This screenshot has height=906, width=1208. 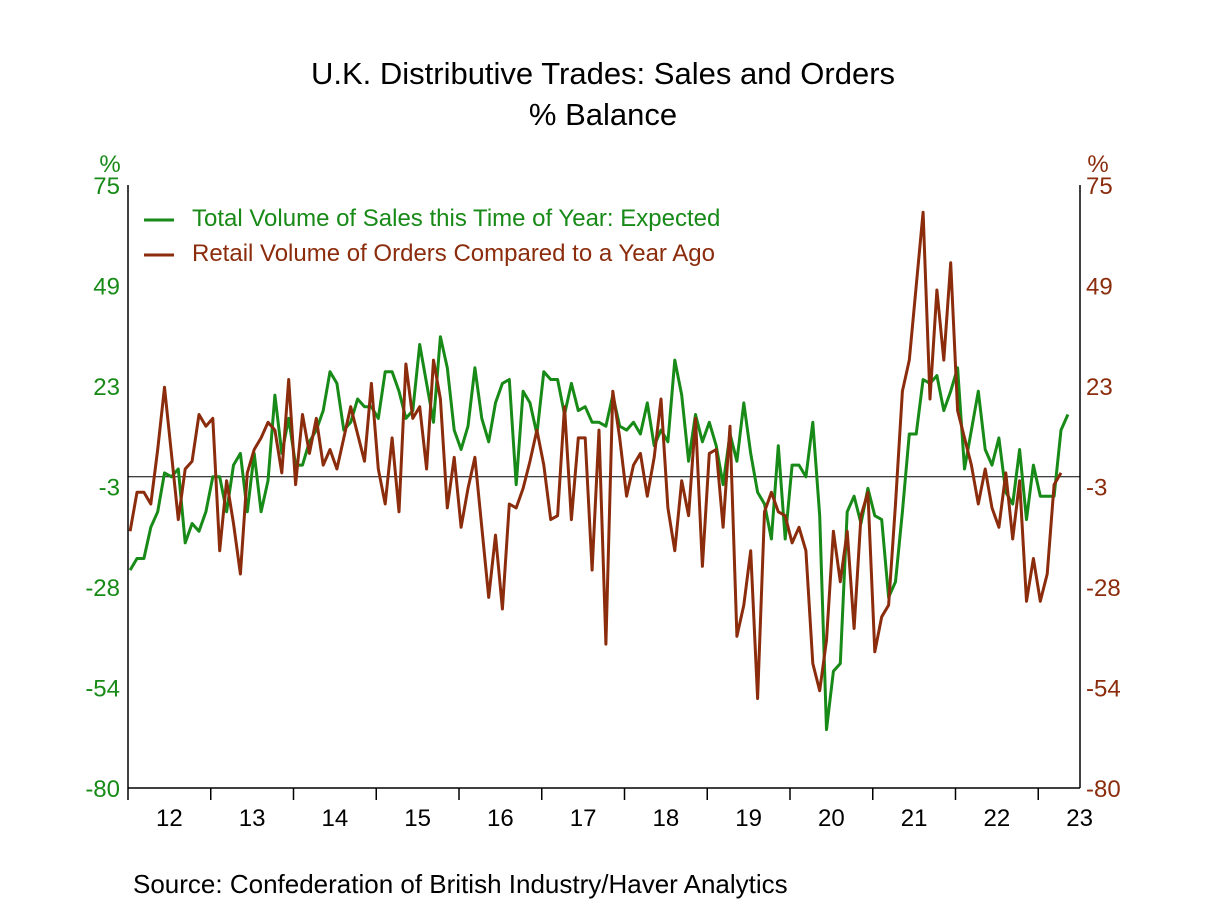 What do you see at coordinates (1099, 387) in the screenshot?
I see `right-y-tick-label: 23` at bounding box center [1099, 387].